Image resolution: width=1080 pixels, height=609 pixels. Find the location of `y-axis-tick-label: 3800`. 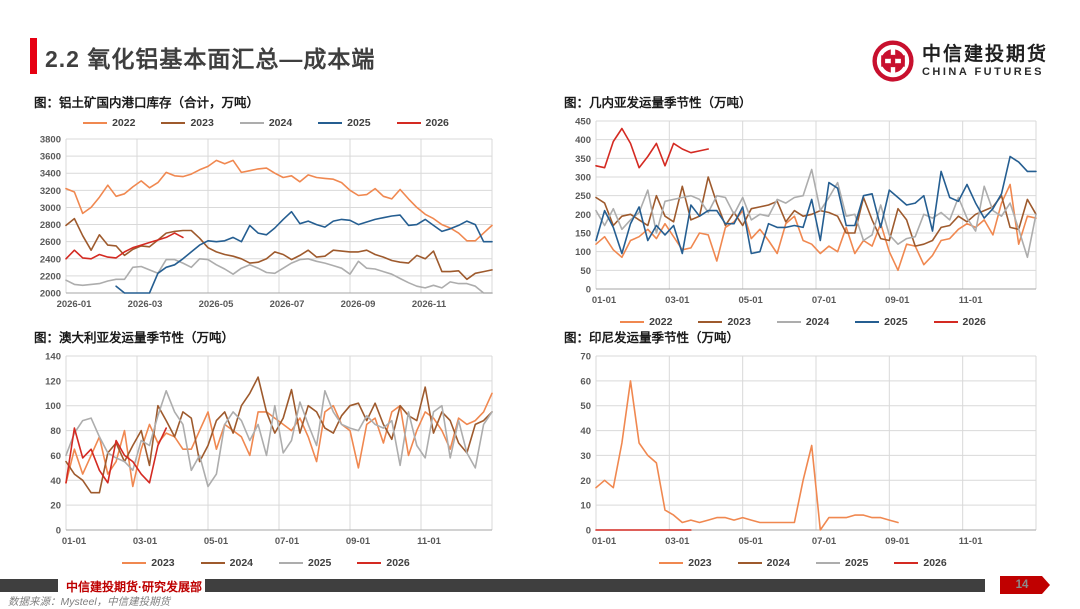

y-axis-tick-label: 3800 is located at coordinates (50, 140).